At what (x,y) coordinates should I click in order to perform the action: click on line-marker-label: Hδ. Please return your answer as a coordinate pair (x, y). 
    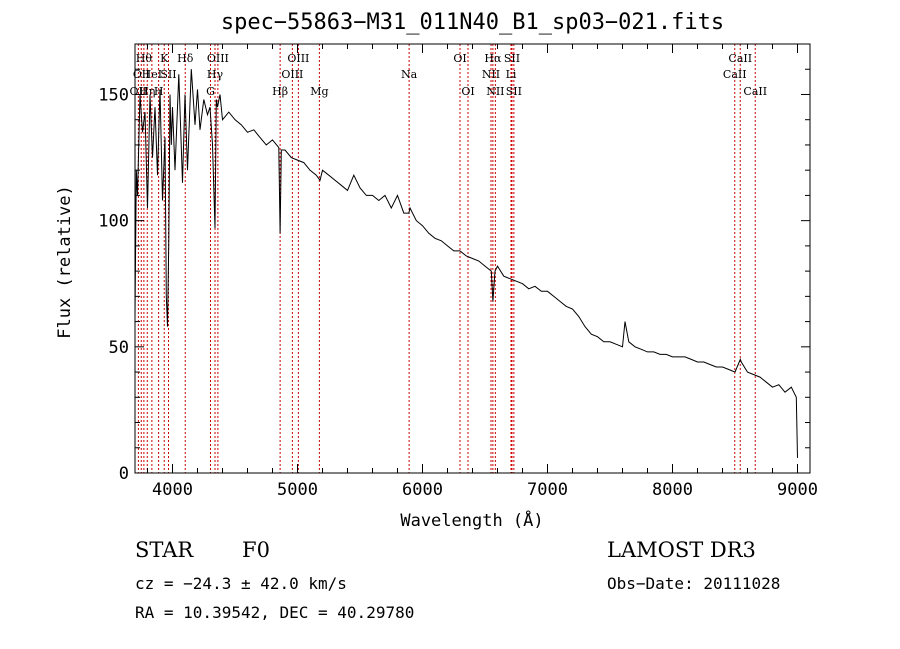
    Looking at the image, I should click on (185, 58).